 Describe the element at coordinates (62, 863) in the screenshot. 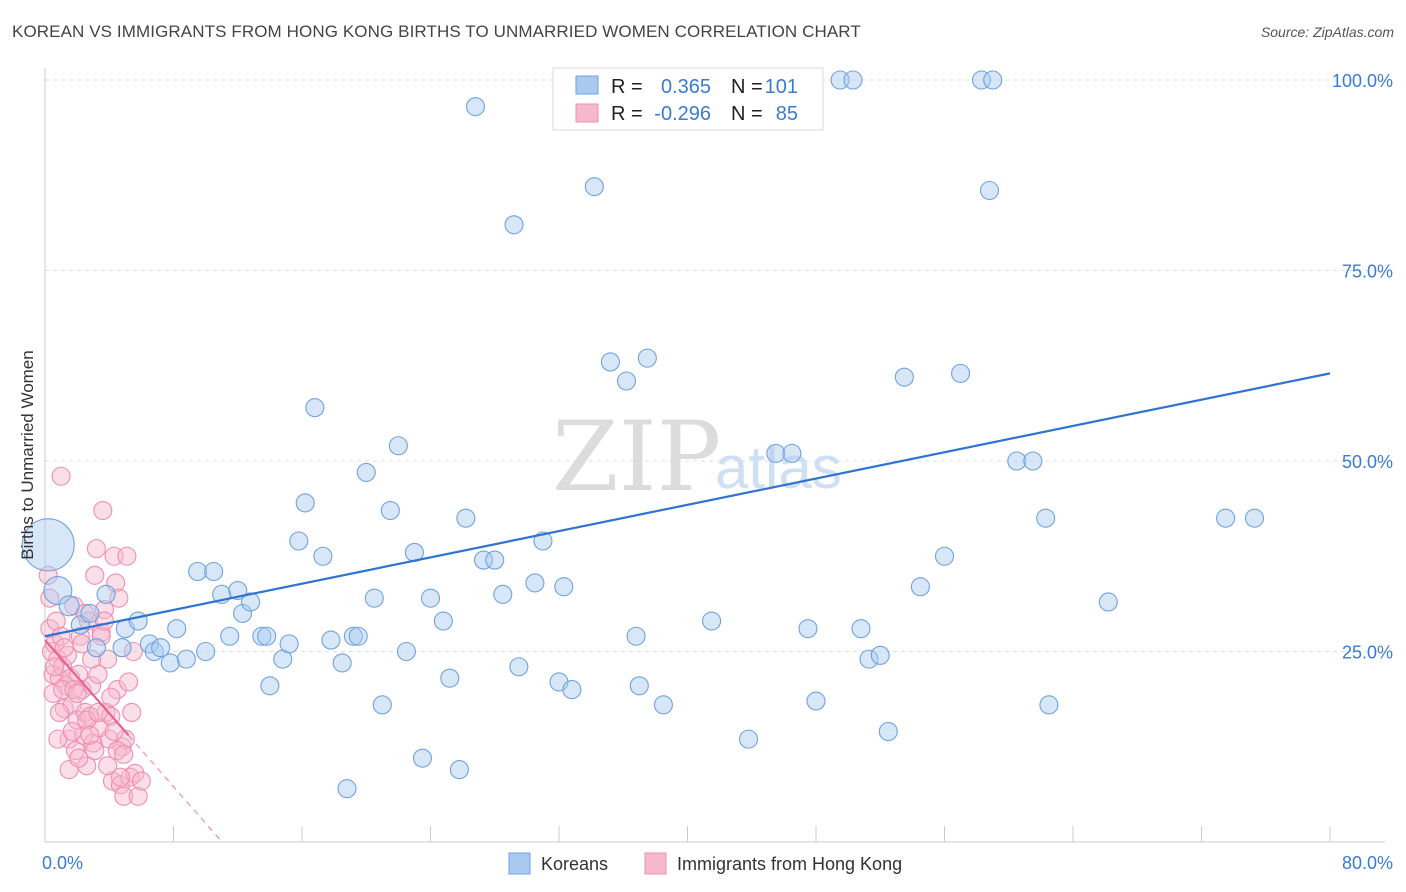

I see `x-tick-min: 0.0%` at that location.